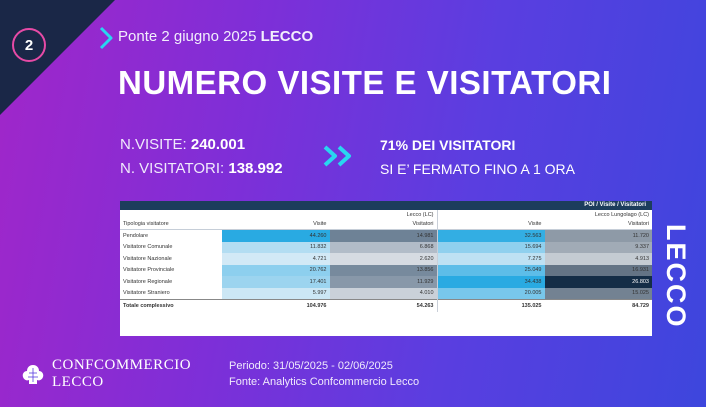 This screenshot has width=706, height=407. I want to click on headline-line1: 71% DEI VISITATORI, so click(448, 145).